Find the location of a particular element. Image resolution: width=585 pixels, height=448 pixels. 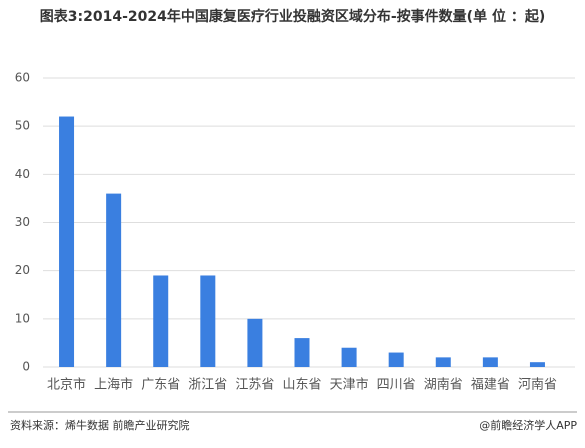

x-tick-label: 江苏省 is located at coordinates (254, 385).